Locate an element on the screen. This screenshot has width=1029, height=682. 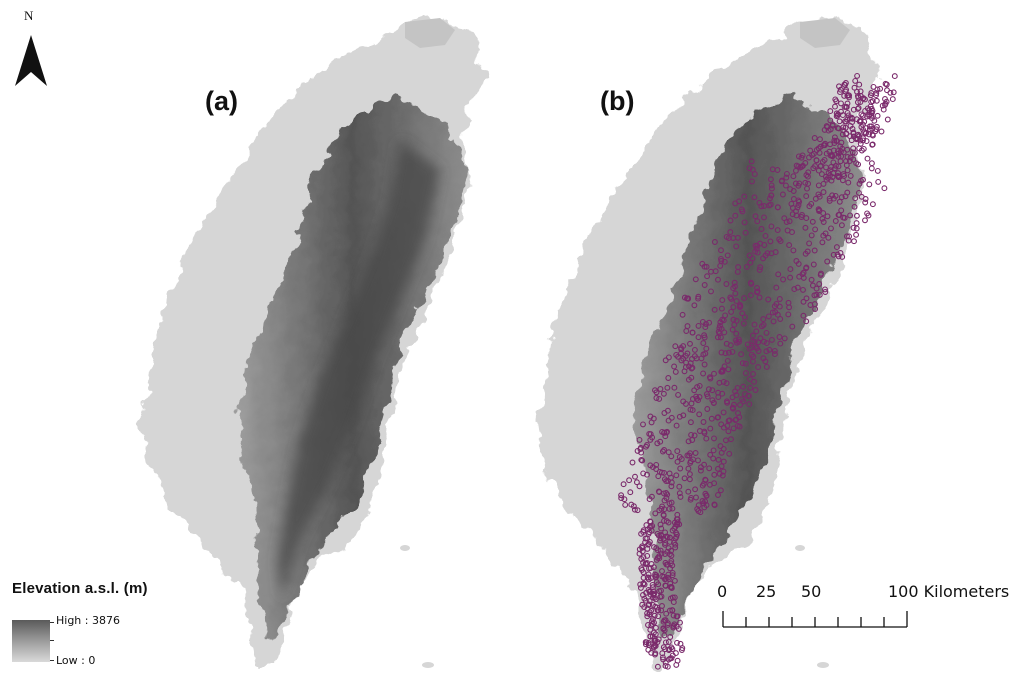
north-arrow-icon is located at coordinates (31, 60).